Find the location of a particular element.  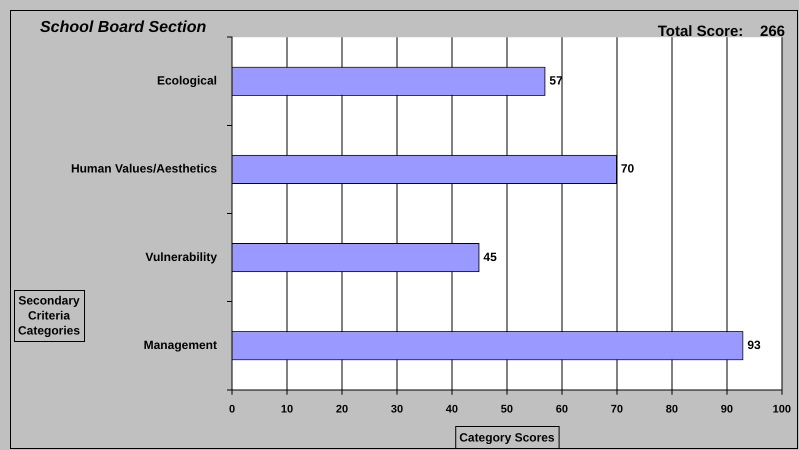

x-tick-label: 40 is located at coordinates (452, 409).